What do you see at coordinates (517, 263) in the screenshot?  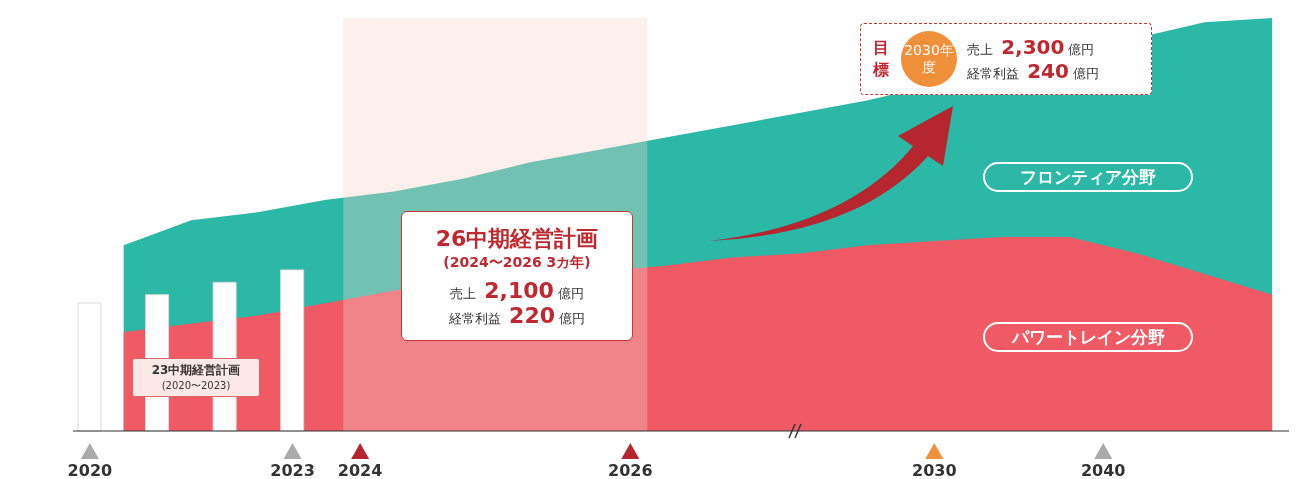 I see `annotation: (2024〜2026 3カ年)` at bounding box center [517, 263].